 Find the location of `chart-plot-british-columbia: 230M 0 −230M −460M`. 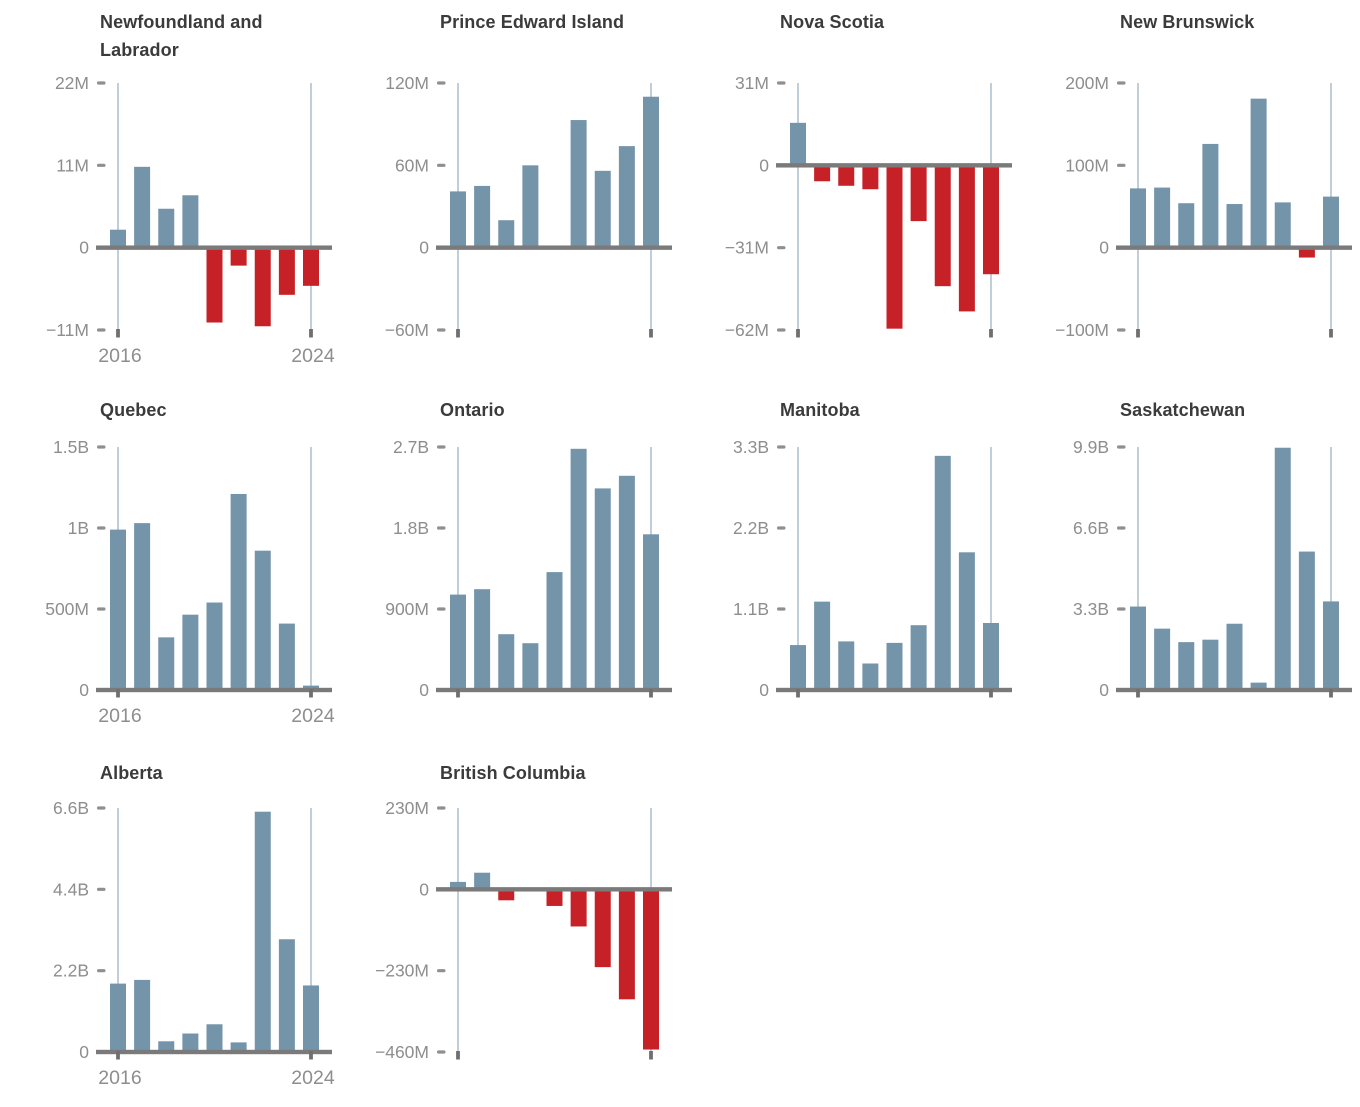

chart-plot-british-columbia: 230M 0 −230M −460M is located at coordinates (523, 930).